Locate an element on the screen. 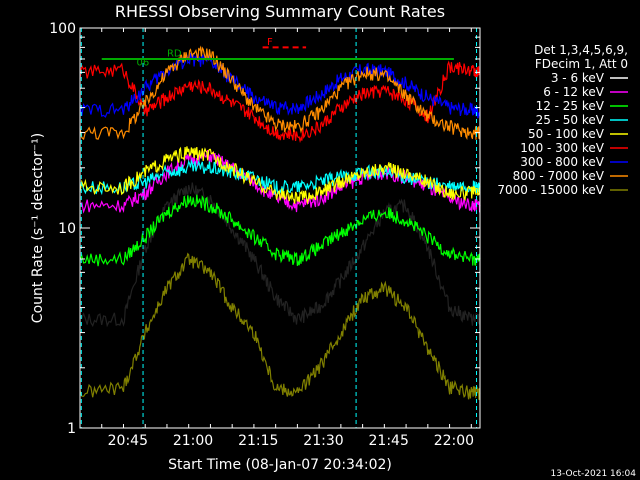 This screenshot has height=480, width=640. annotation-label: 06 is located at coordinates (143, 62).